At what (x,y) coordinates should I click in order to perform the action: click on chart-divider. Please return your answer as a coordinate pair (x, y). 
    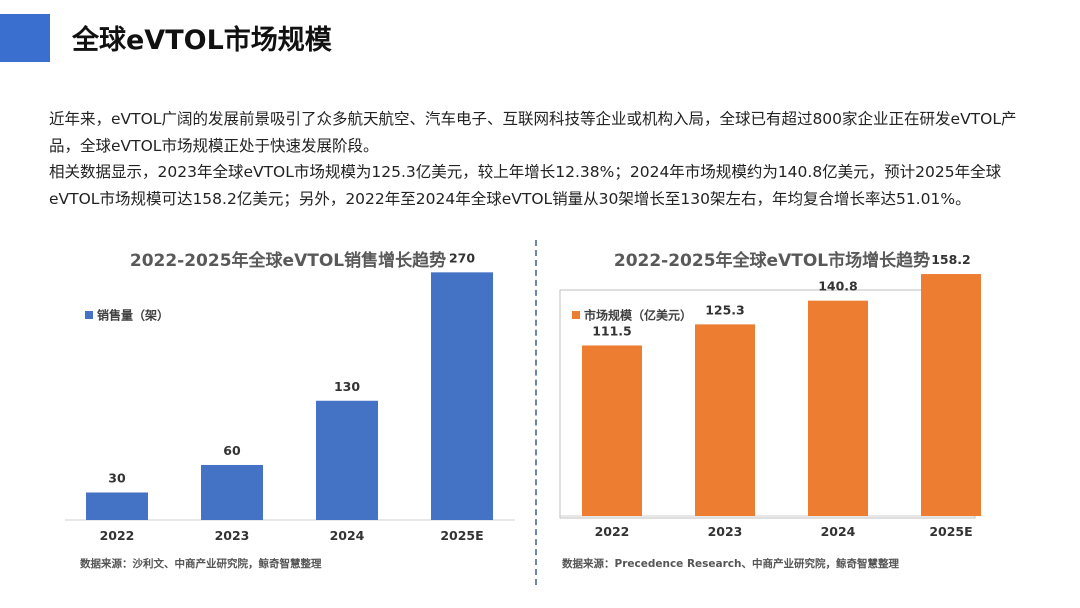
    Looking at the image, I should click on (536, 412).